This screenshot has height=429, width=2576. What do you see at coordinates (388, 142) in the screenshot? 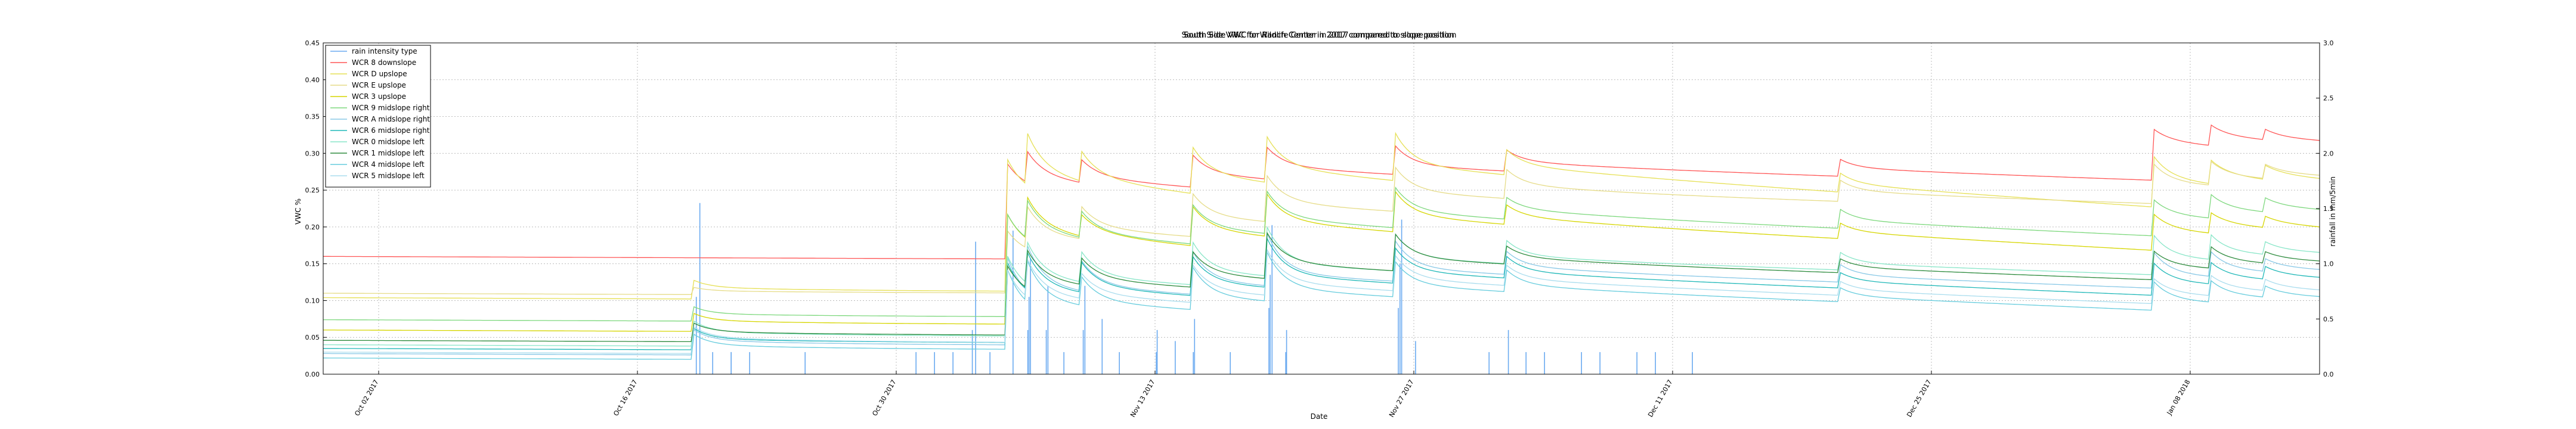
I see `legend-label: WCR 0 midslope left` at bounding box center [388, 142].